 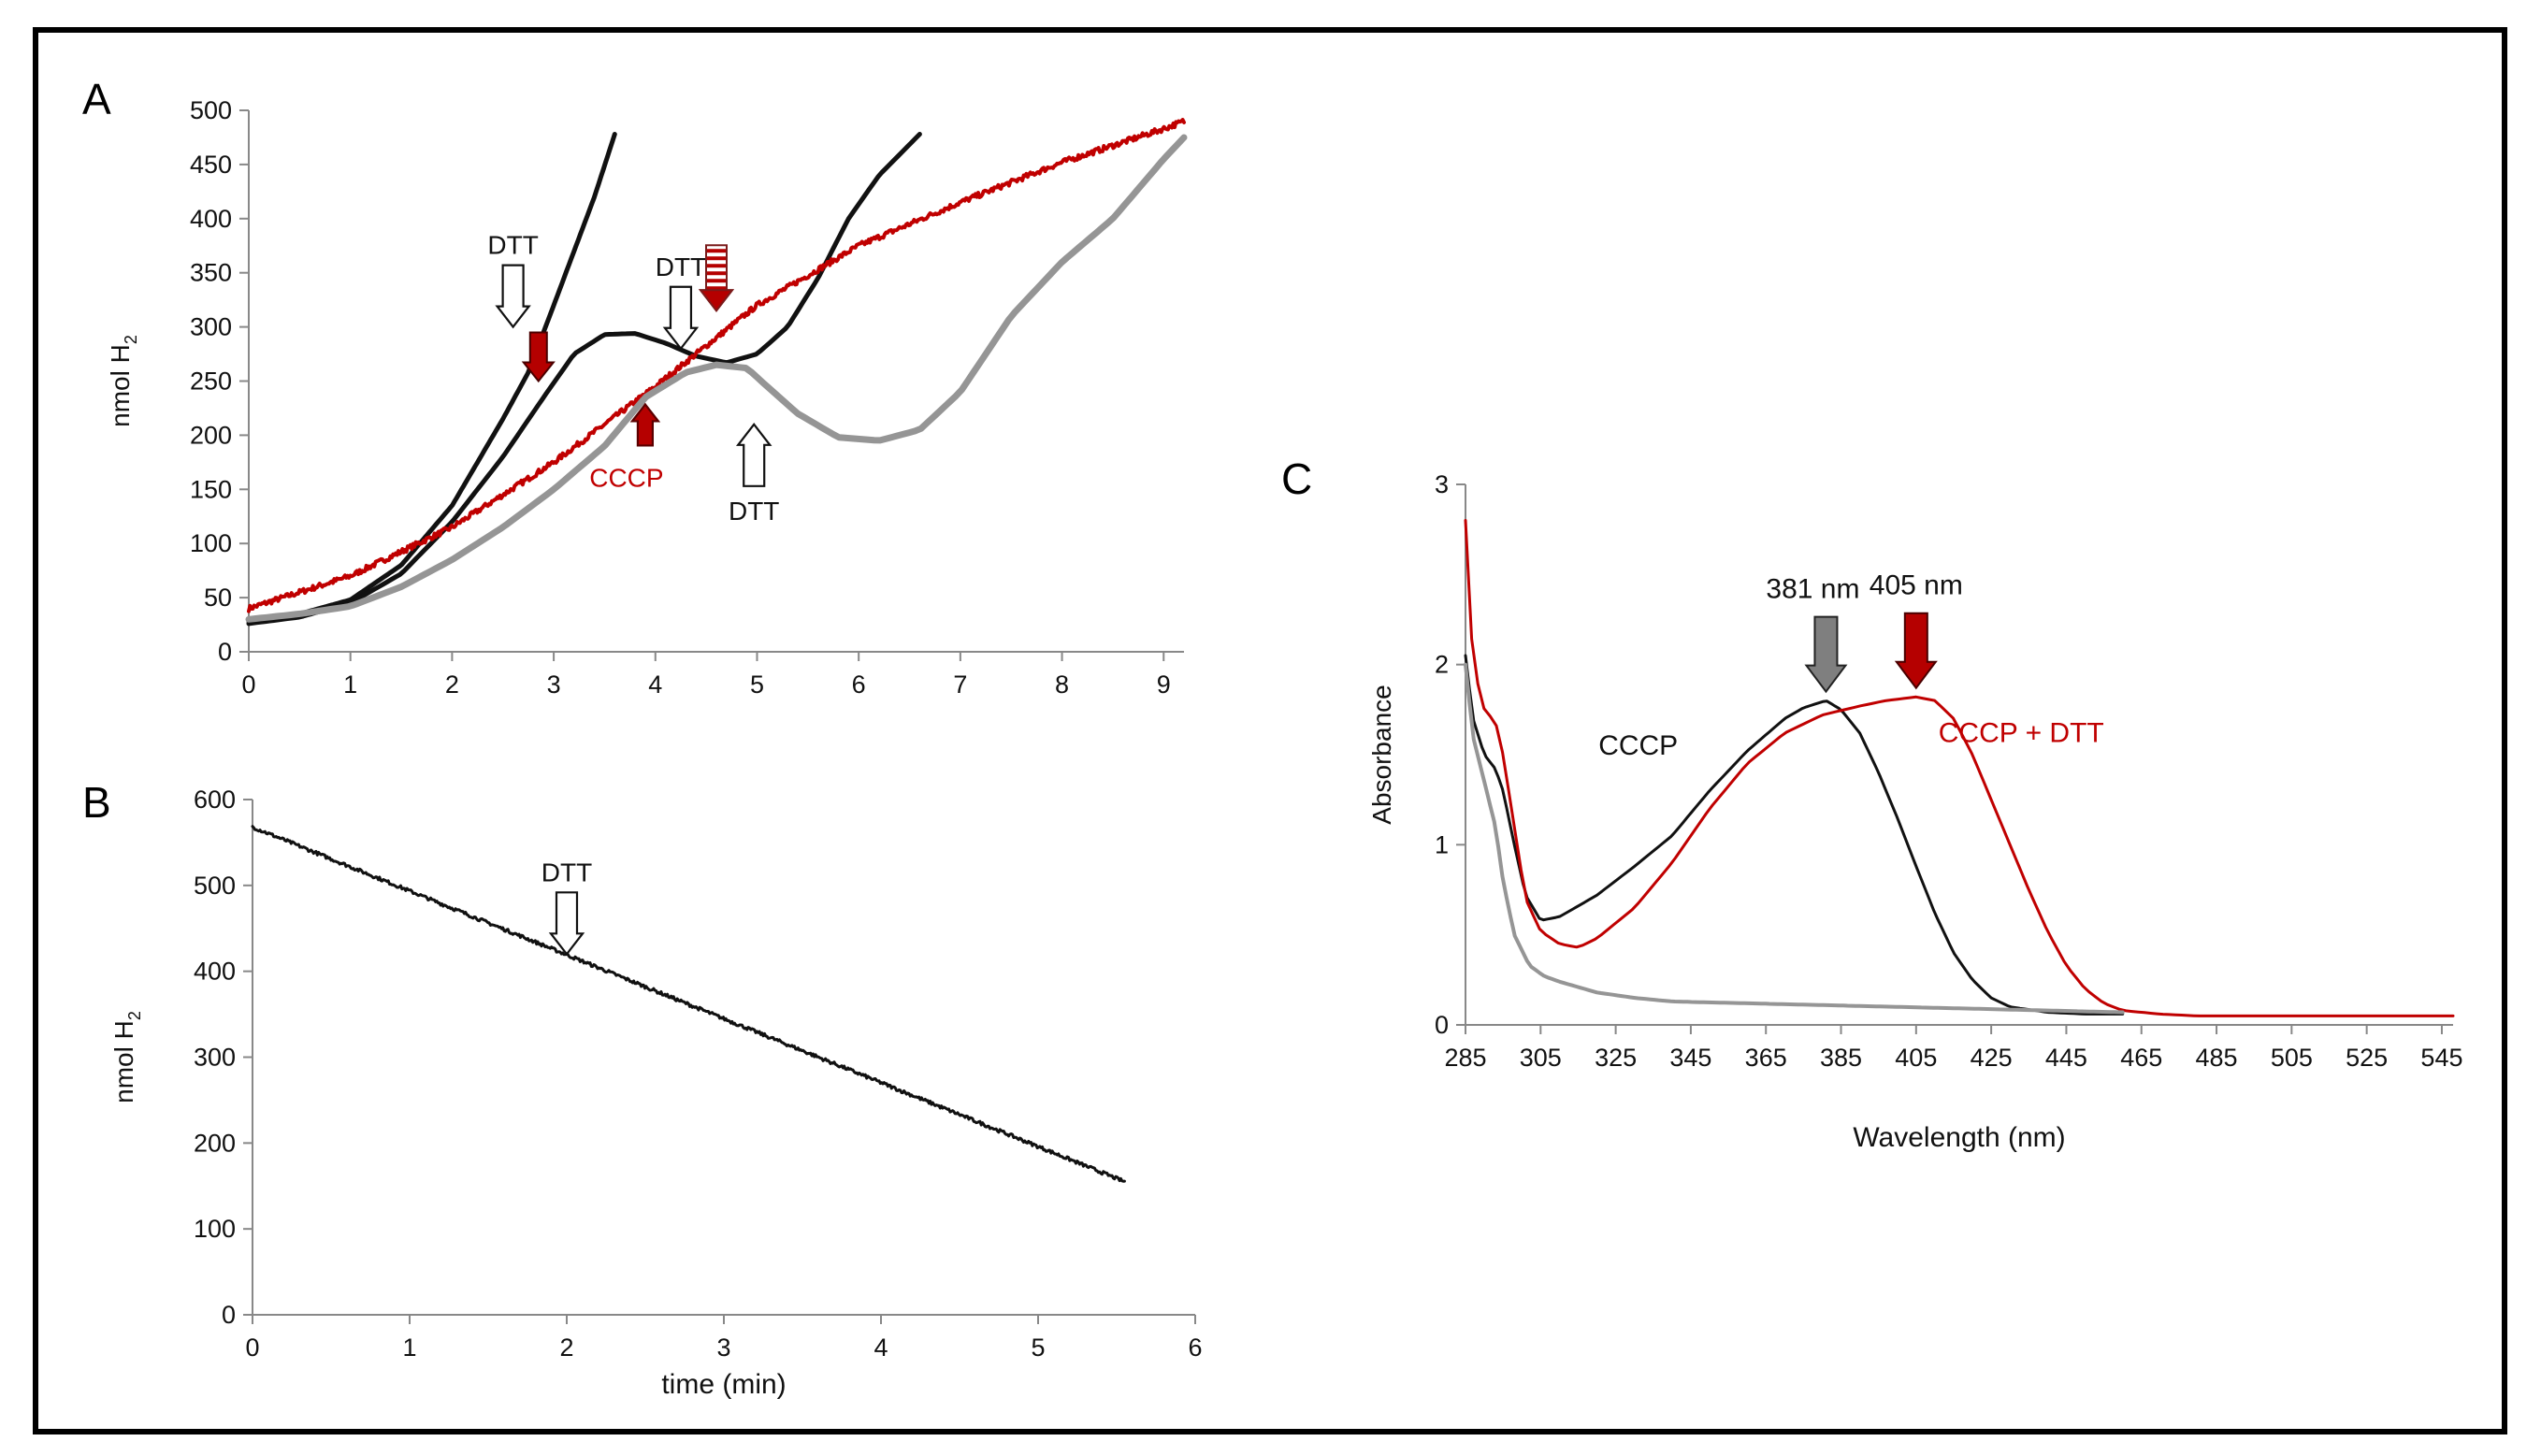 I want to click on y-tick-label: 50, so click(x=218, y=598).